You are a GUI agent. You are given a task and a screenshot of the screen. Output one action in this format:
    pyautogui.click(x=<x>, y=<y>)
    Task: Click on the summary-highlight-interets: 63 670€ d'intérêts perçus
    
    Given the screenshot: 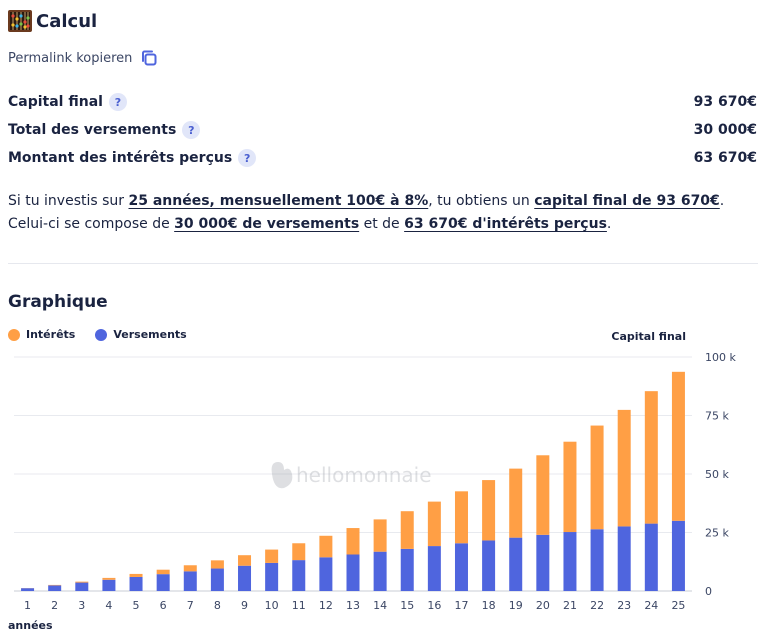 What is the action you would take?
    pyautogui.click(x=505, y=224)
    